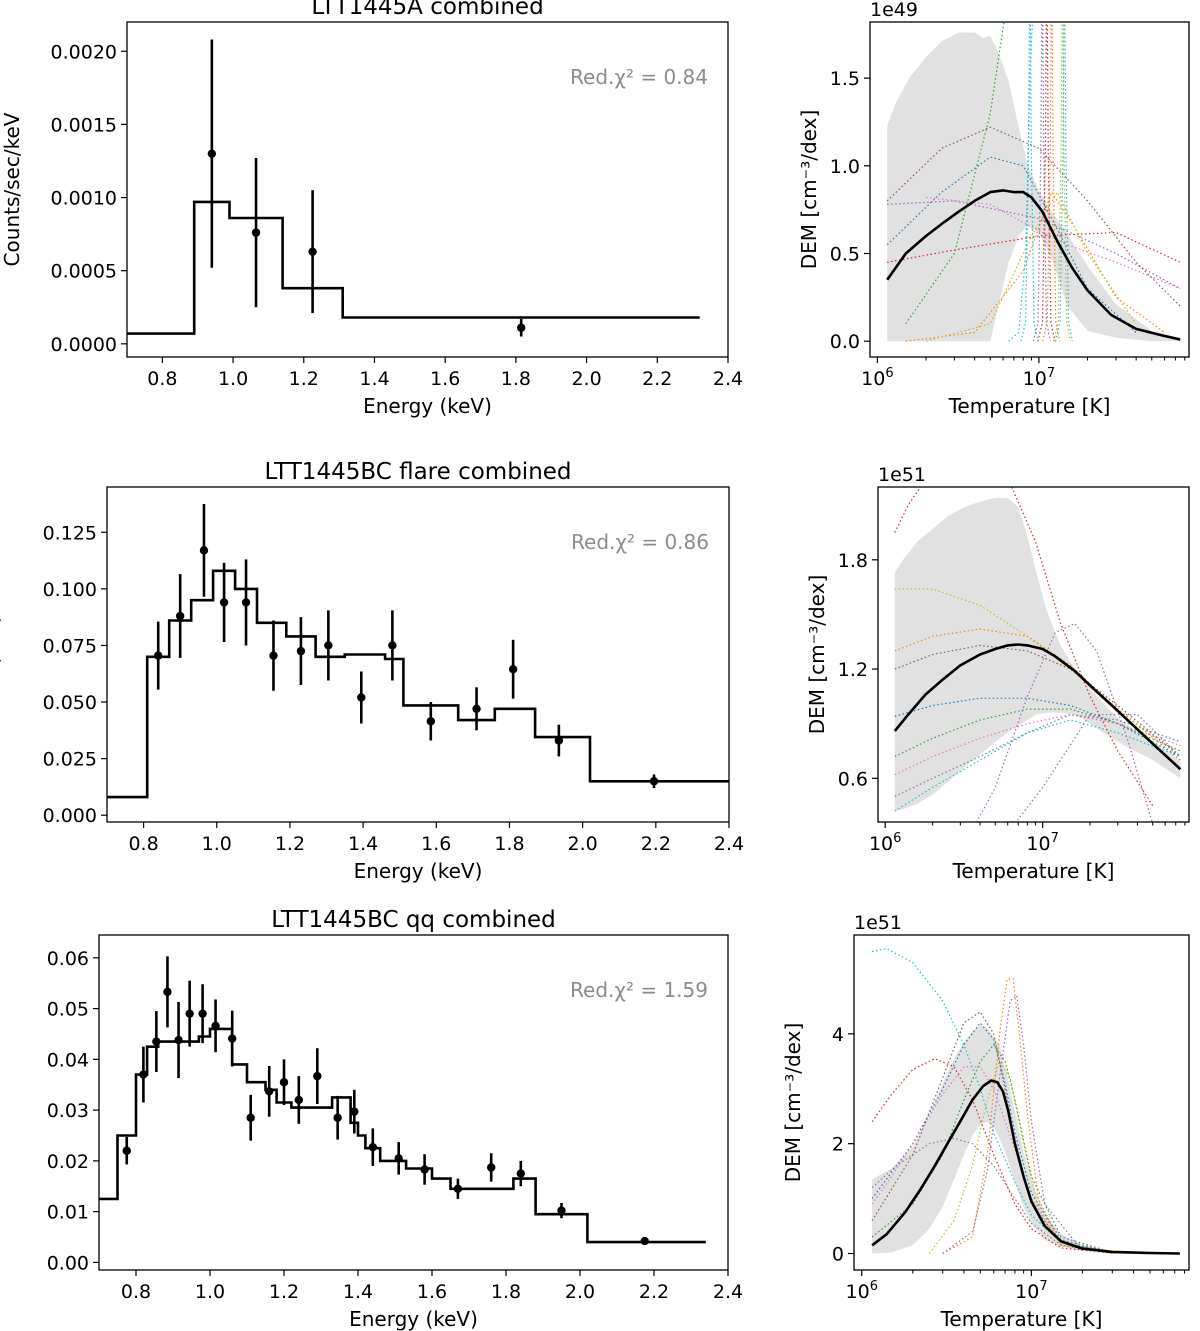 Image resolution: width=1200 pixels, height=1331 pixels. I want to click on reduced-chi-square-annotation: Red.χ² = 1.59, so click(639, 990).